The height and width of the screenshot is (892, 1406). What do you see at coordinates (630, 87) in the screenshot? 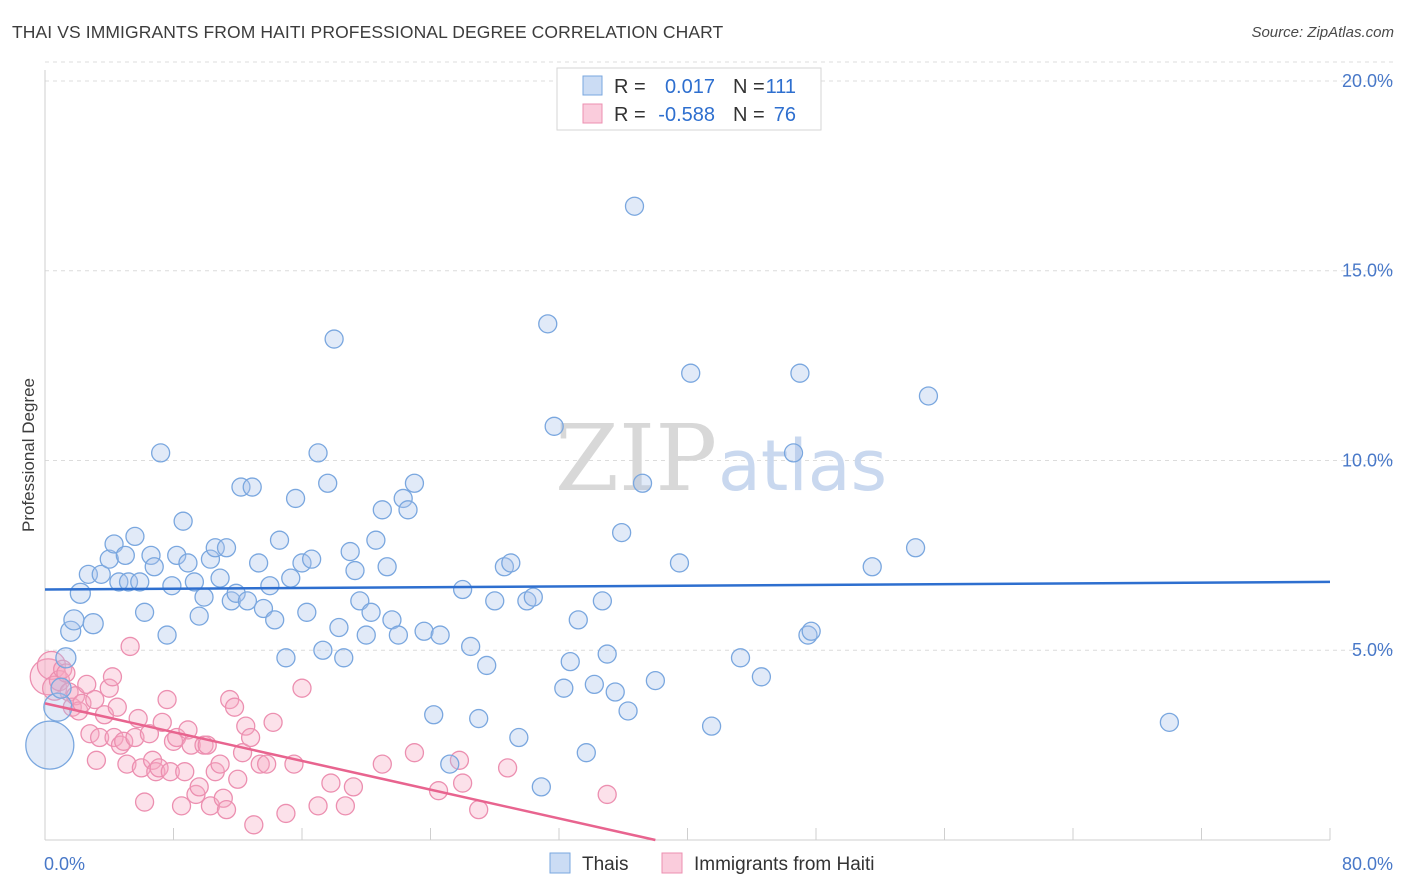
I see `legend-r-label-thais: R =` at bounding box center [630, 87].